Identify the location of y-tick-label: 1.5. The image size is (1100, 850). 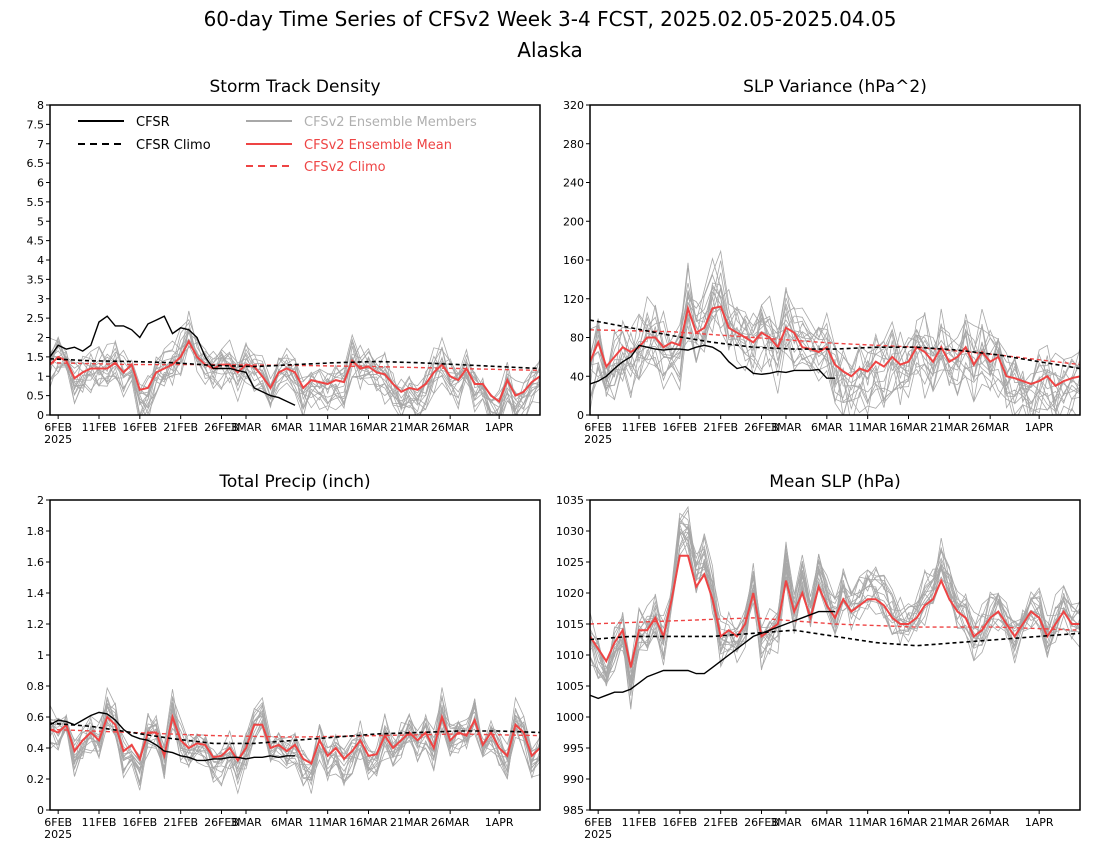
(36, 357).